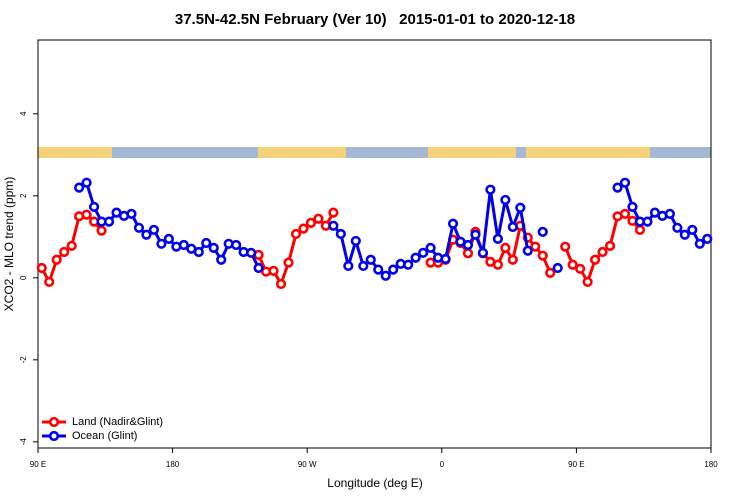 The width and height of the screenshot is (750, 500). I want to click on x-axis-label: Longitude (deg E), so click(374, 483).